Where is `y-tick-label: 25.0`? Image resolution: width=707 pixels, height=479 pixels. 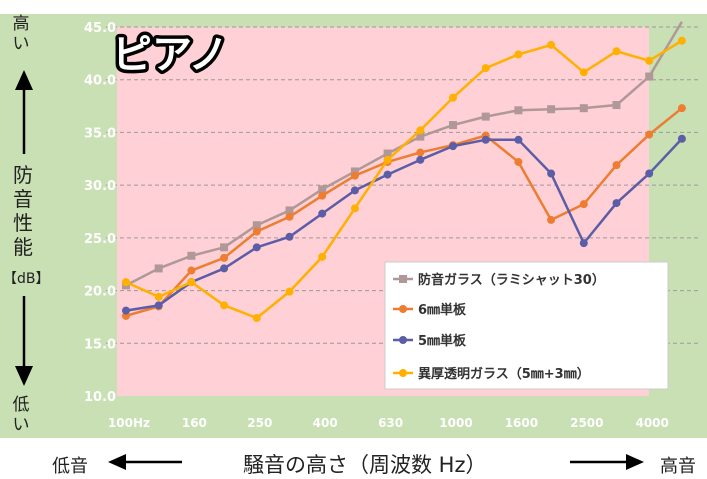 y-tick-label: 25.0 is located at coordinates (100, 239).